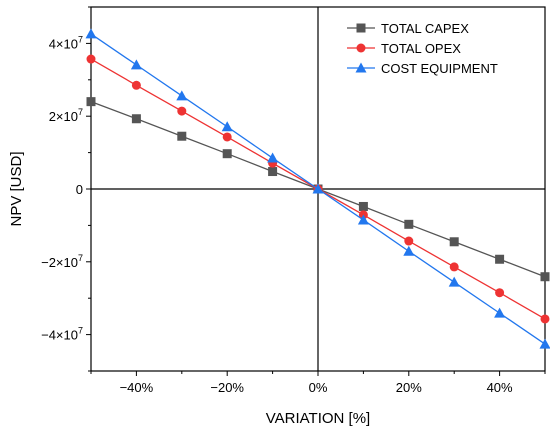 This screenshot has width=550, height=435. I want to click on legend: TOTAL CAPEX TOTAL OPEX COST EQUIPMENT, so click(422, 48).